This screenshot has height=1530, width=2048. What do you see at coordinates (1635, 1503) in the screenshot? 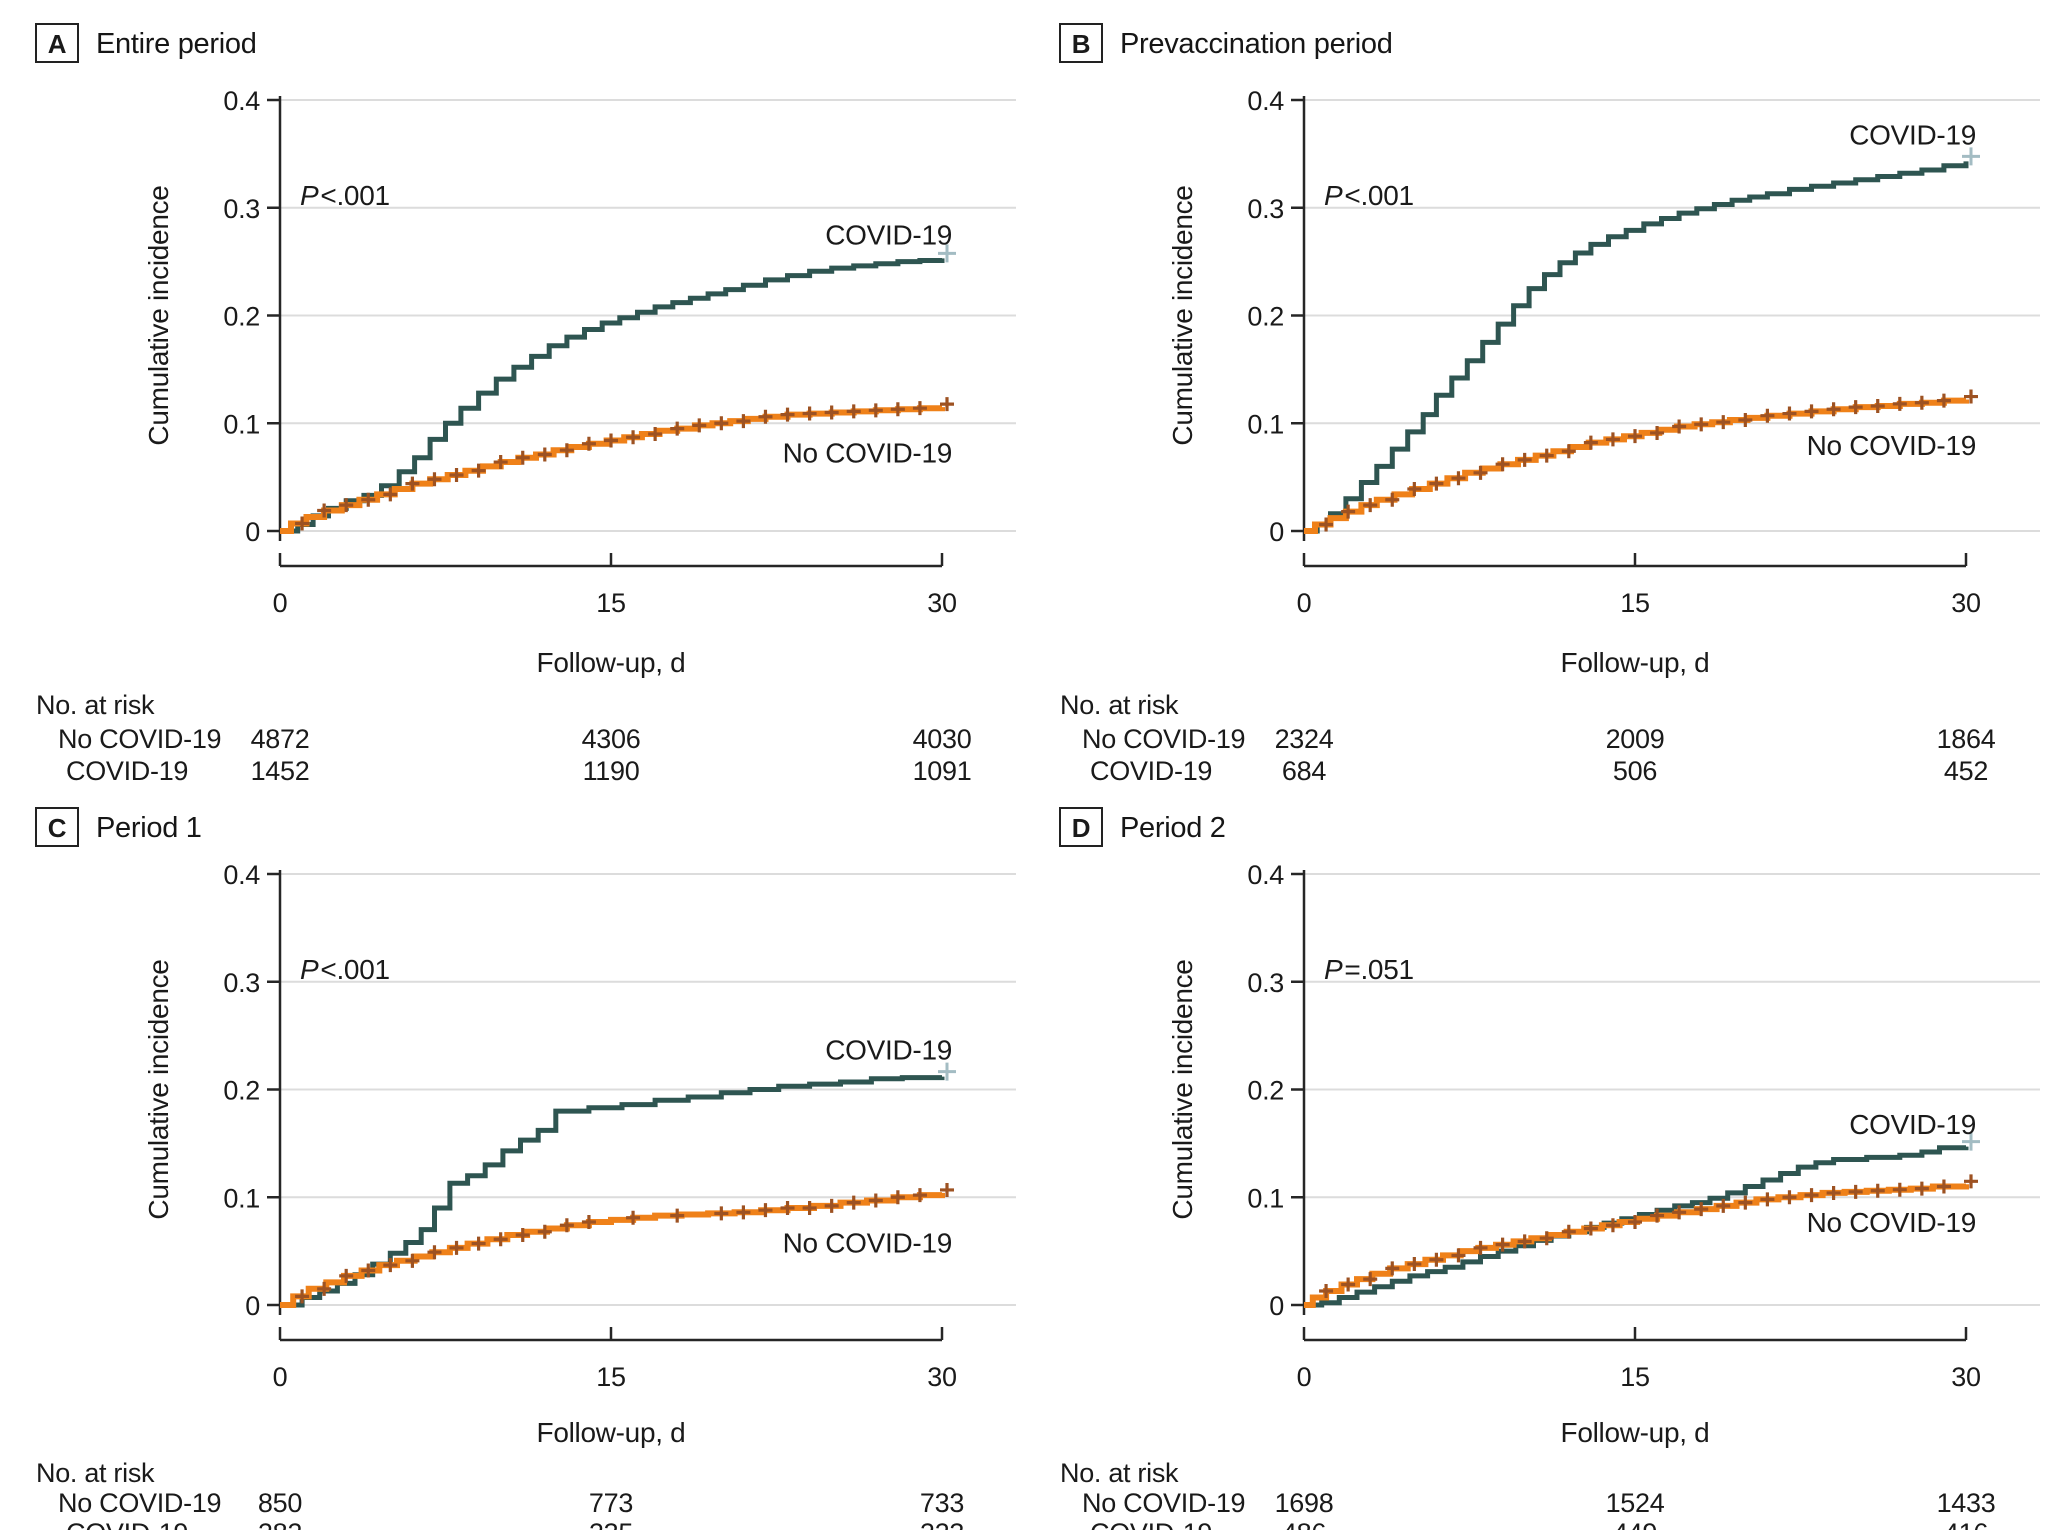
I see `risk-value: 1524` at bounding box center [1635, 1503].